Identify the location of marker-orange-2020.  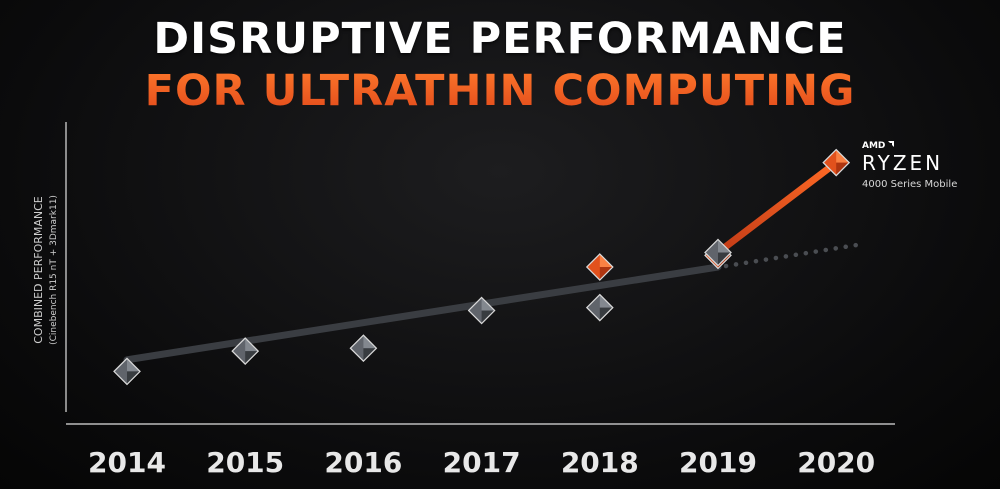
(836, 162).